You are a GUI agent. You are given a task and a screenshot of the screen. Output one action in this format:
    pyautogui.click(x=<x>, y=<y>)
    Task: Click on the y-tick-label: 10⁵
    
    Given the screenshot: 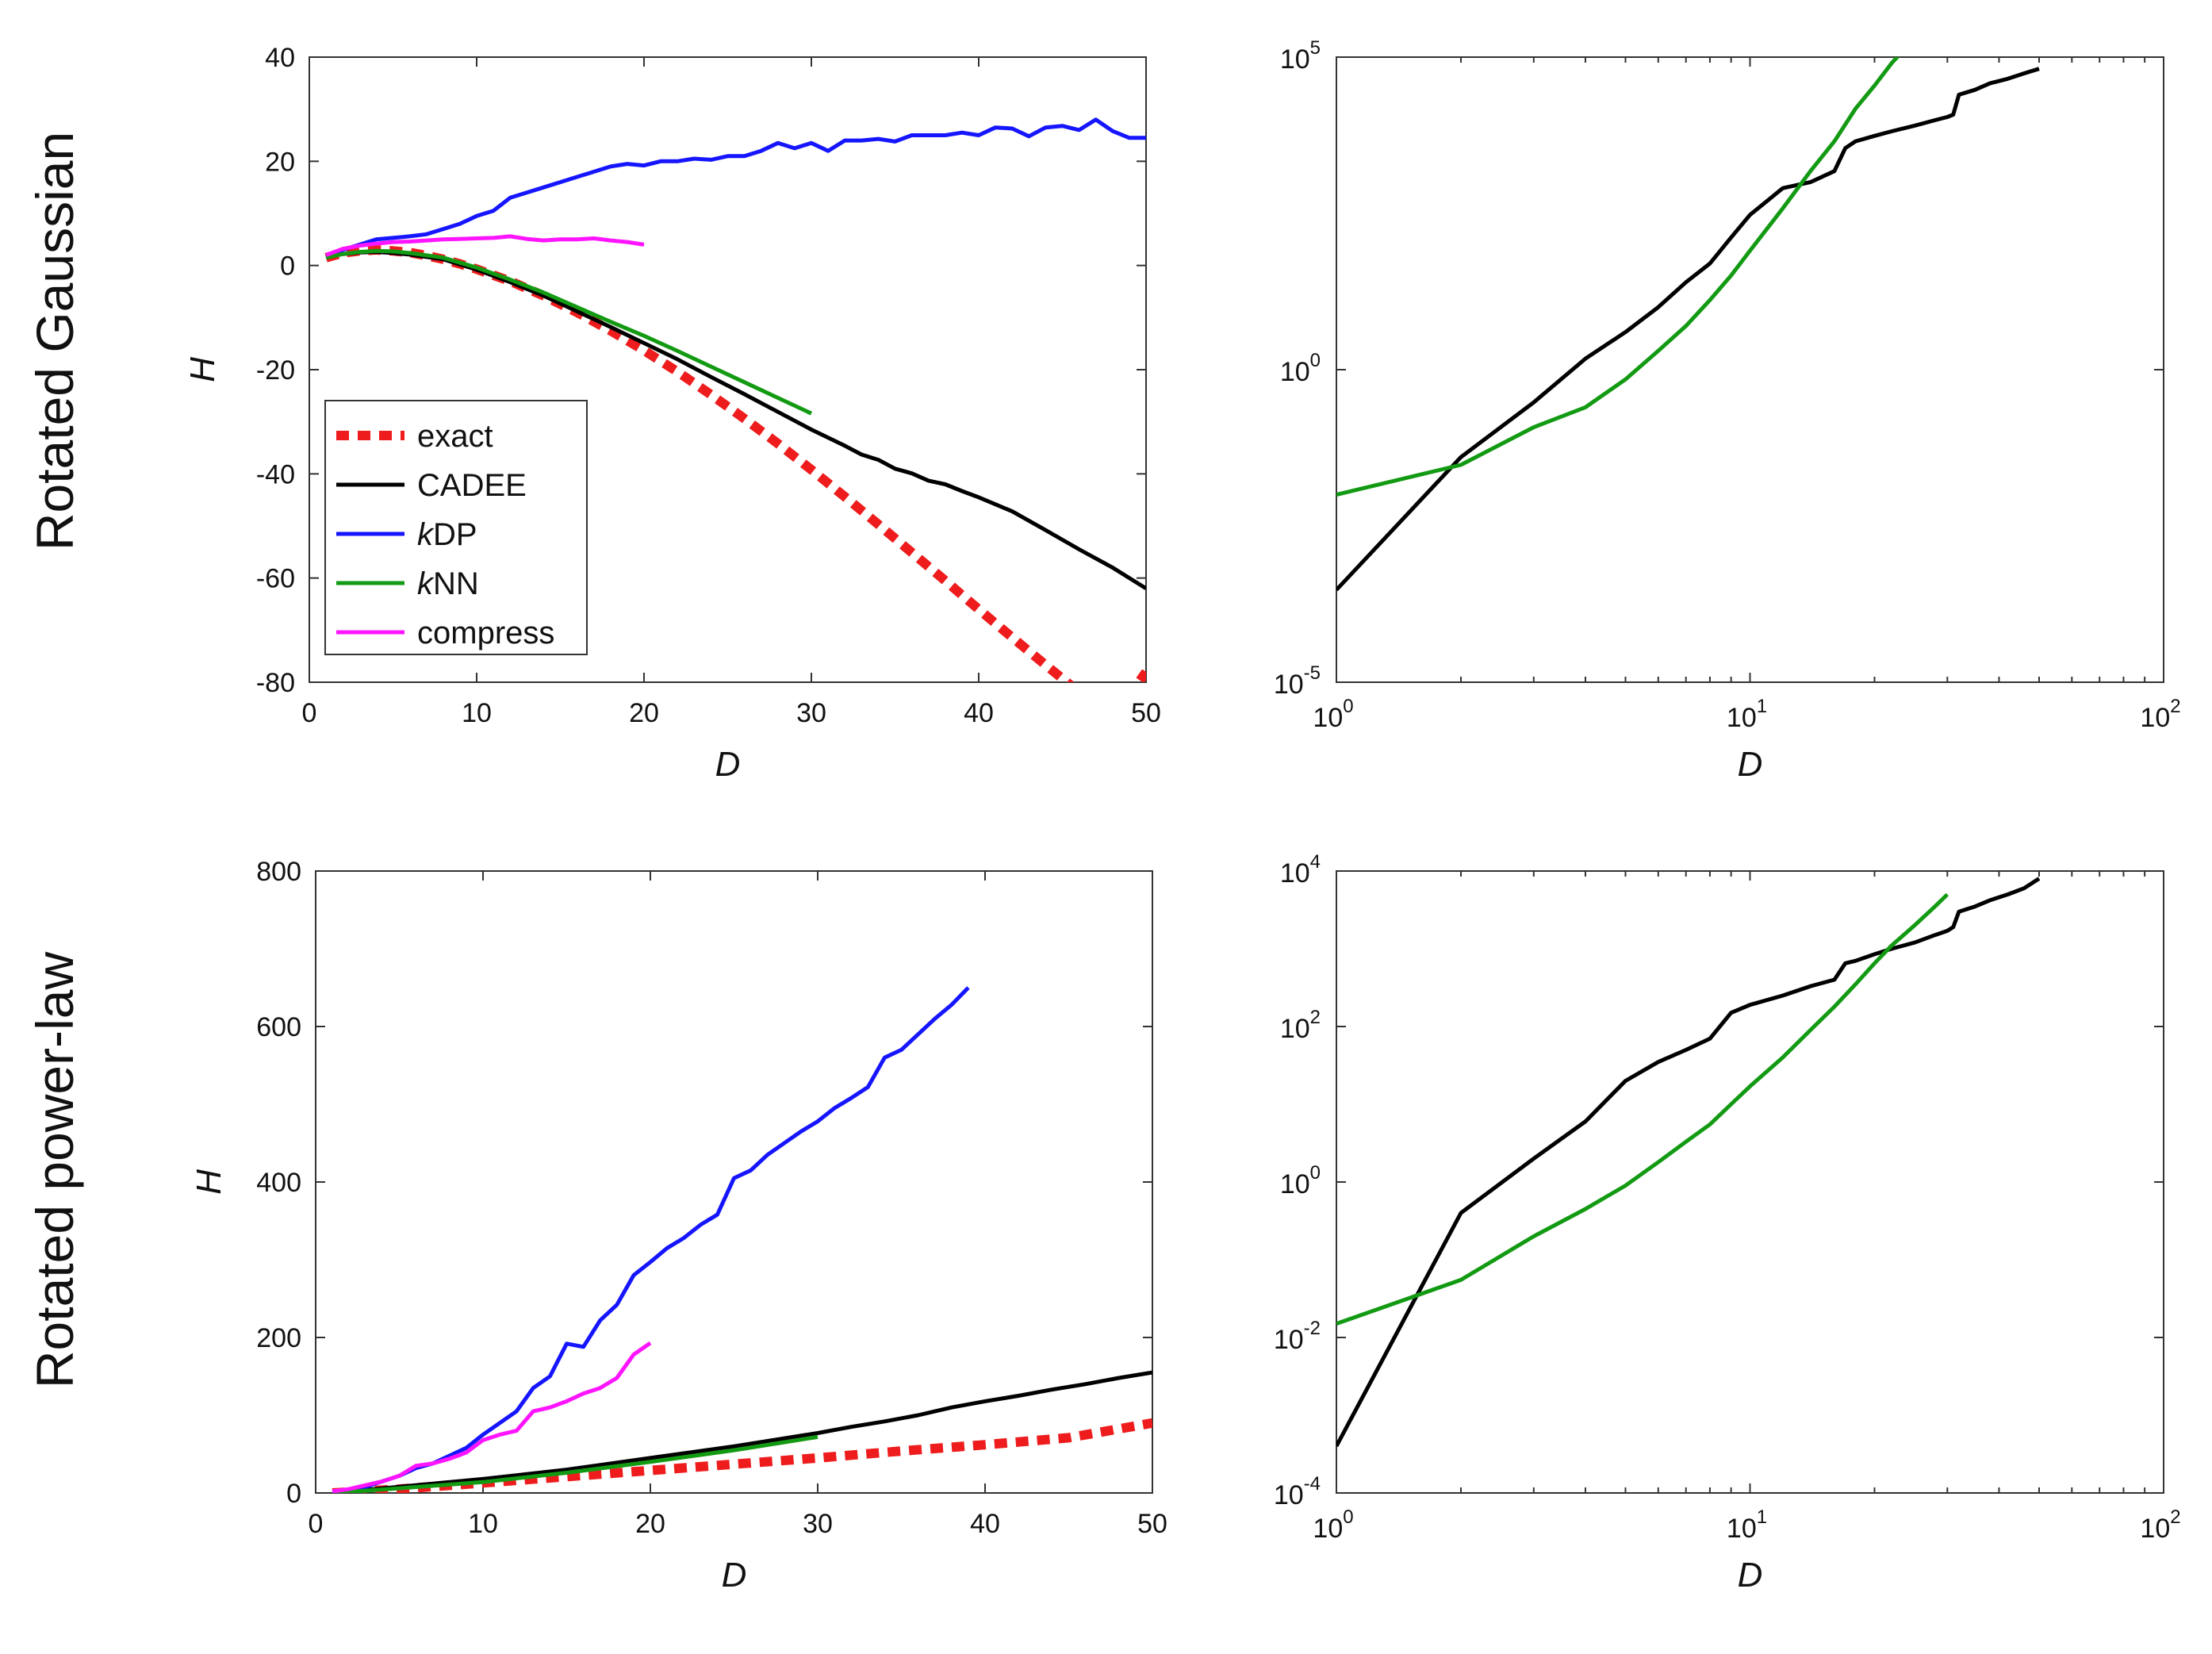 What is the action you would take?
    pyautogui.click(x=1300, y=56)
    